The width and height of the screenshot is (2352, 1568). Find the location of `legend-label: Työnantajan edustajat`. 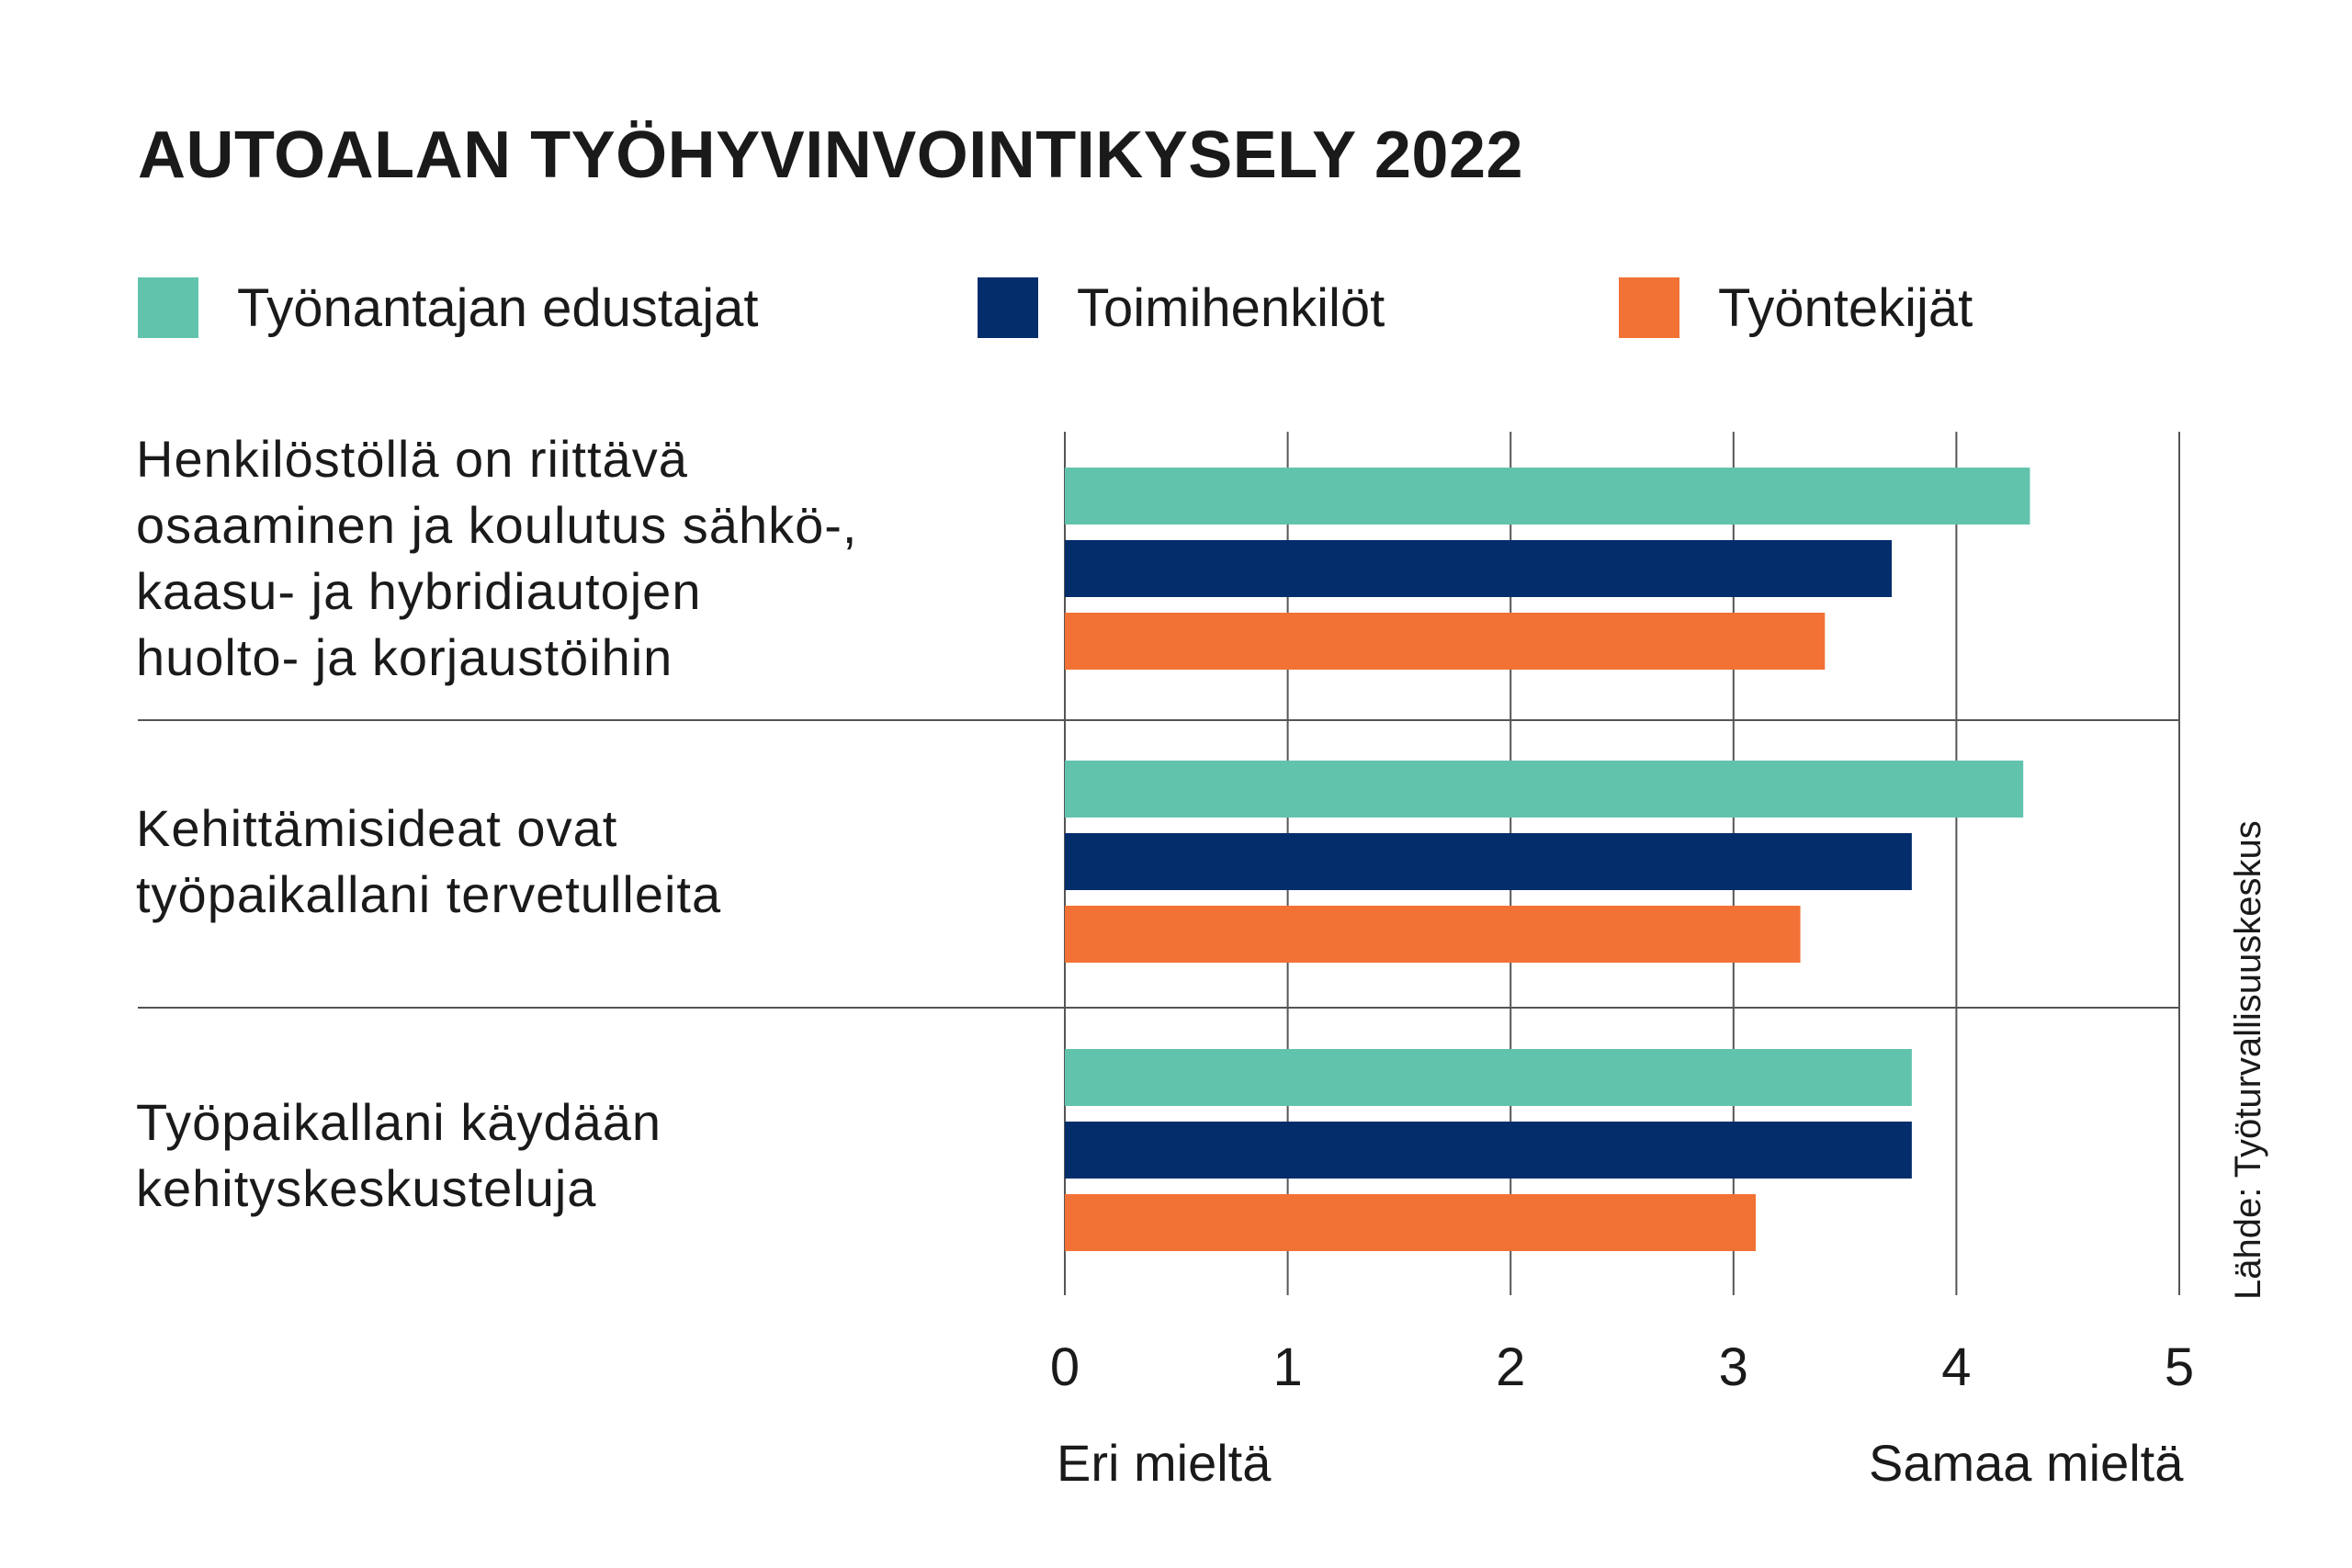

legend-label: Työnantajan edustajat is located at coordinates (498, 307).